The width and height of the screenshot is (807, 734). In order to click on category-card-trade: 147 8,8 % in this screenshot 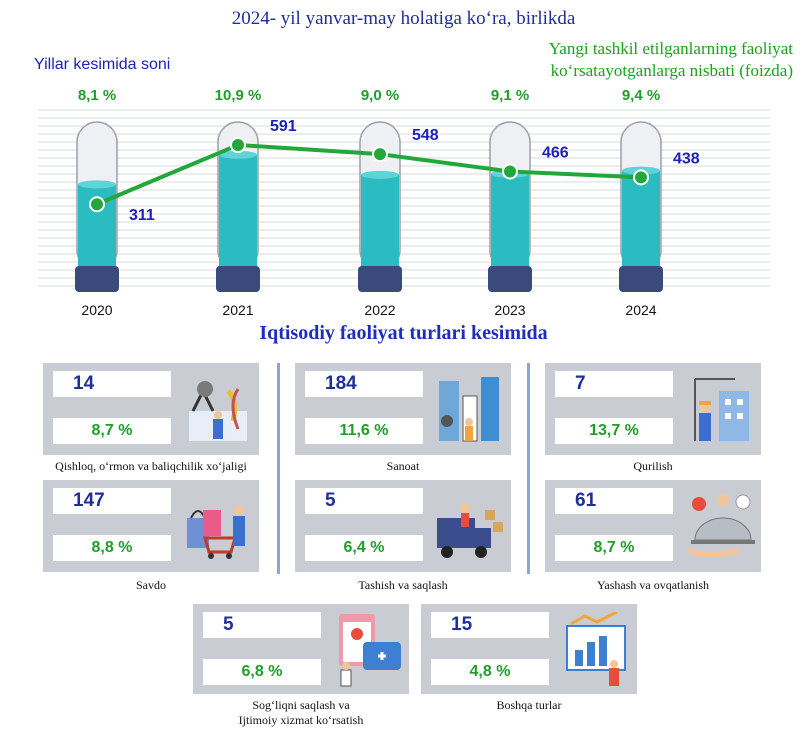, I will do `click(151, 526)`.